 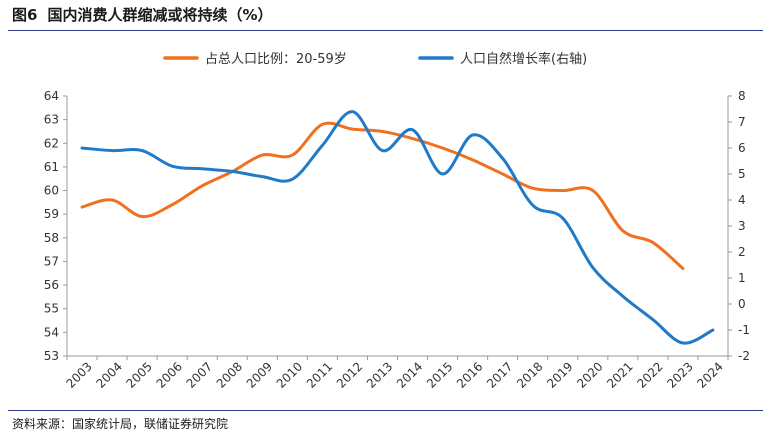 I want to click on left-tick-label: 55, so click(x=51, y=309).